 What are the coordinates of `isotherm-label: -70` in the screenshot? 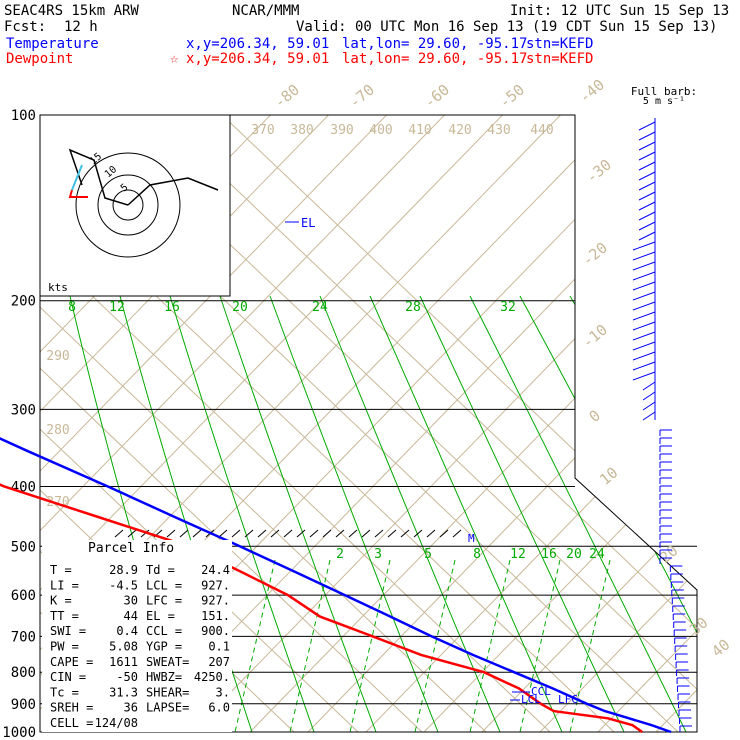 It's located at (362, 96).